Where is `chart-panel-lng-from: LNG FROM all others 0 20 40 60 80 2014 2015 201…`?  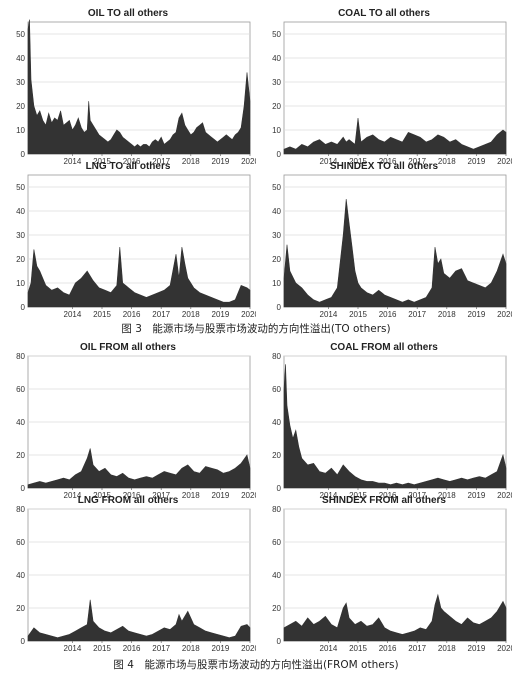
chart-panel-lng-from: LNG FROM all others 0 20 40 60 80 2014 2015 201… is located at coordinates (128, 575).